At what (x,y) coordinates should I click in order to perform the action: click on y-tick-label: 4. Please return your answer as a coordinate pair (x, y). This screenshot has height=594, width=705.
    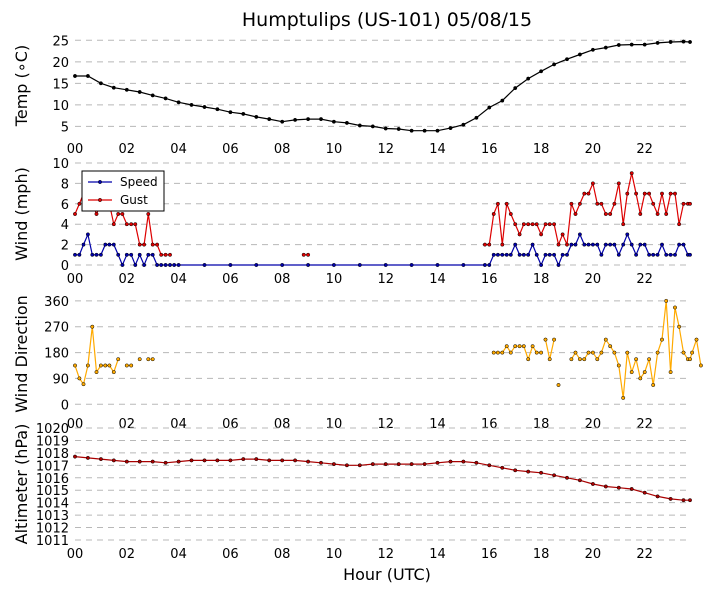
    Looking at the image, I should click on (65, 225).